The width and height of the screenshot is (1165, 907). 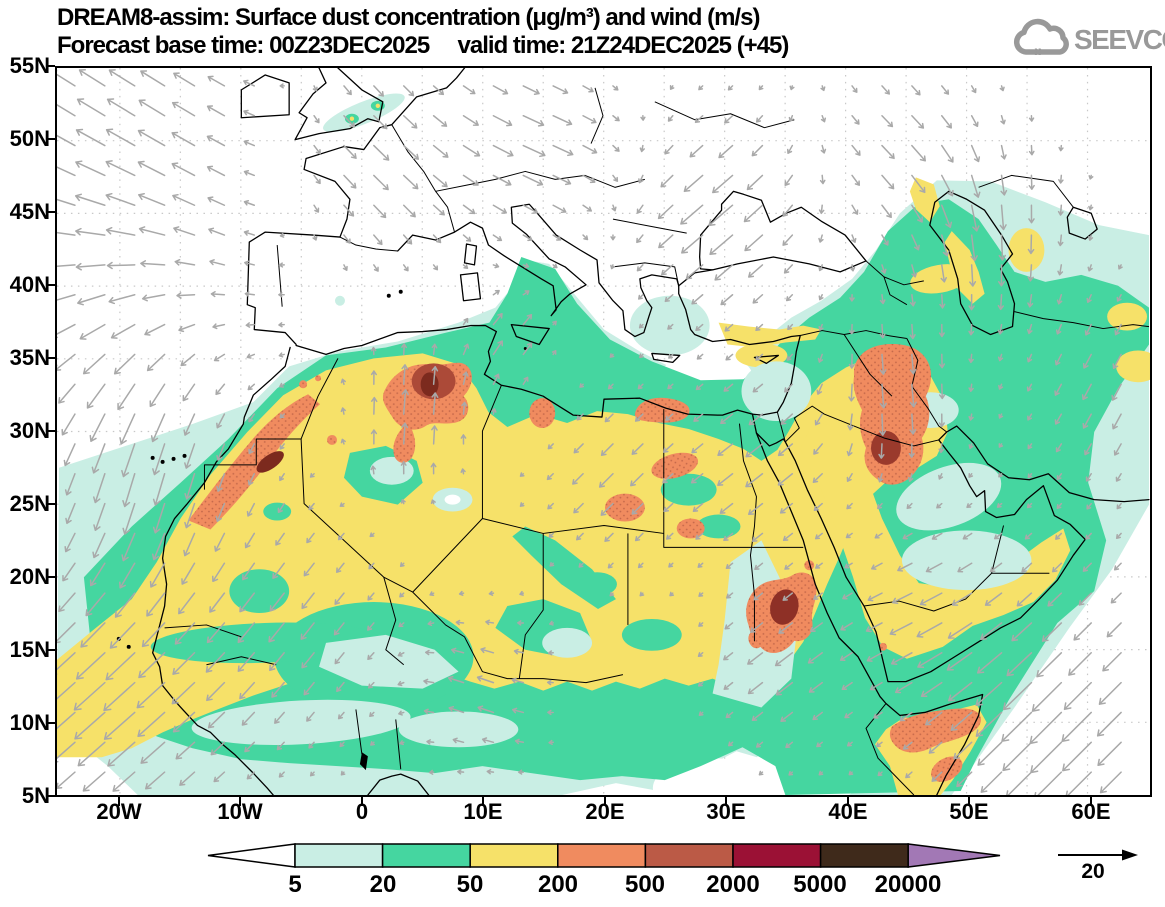 What do you see at coordinates (558, 884) in the screenshot?
I see `colorbar-value: 200` at bounding box center [558, 884].